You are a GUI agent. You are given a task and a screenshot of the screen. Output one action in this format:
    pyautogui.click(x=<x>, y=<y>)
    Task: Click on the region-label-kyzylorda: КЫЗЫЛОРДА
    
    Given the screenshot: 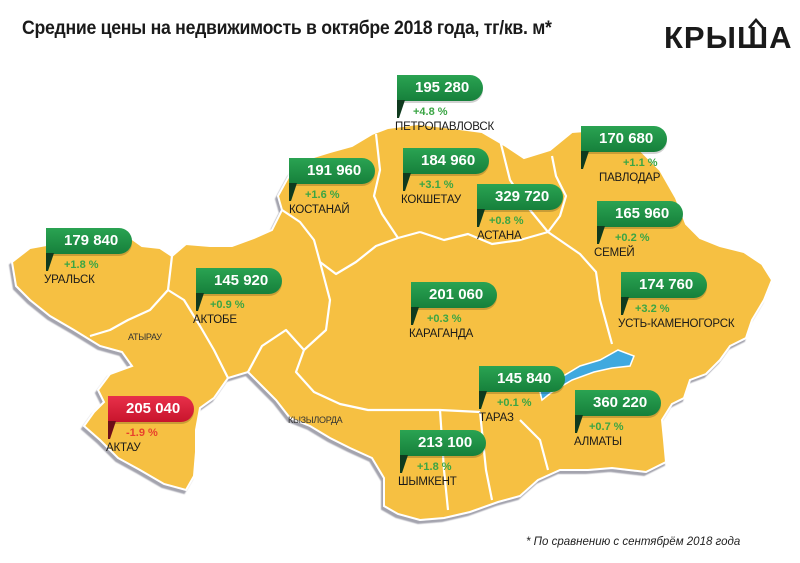 What is the action you would take?
    pyautogui.click(x=315, y=420)
    